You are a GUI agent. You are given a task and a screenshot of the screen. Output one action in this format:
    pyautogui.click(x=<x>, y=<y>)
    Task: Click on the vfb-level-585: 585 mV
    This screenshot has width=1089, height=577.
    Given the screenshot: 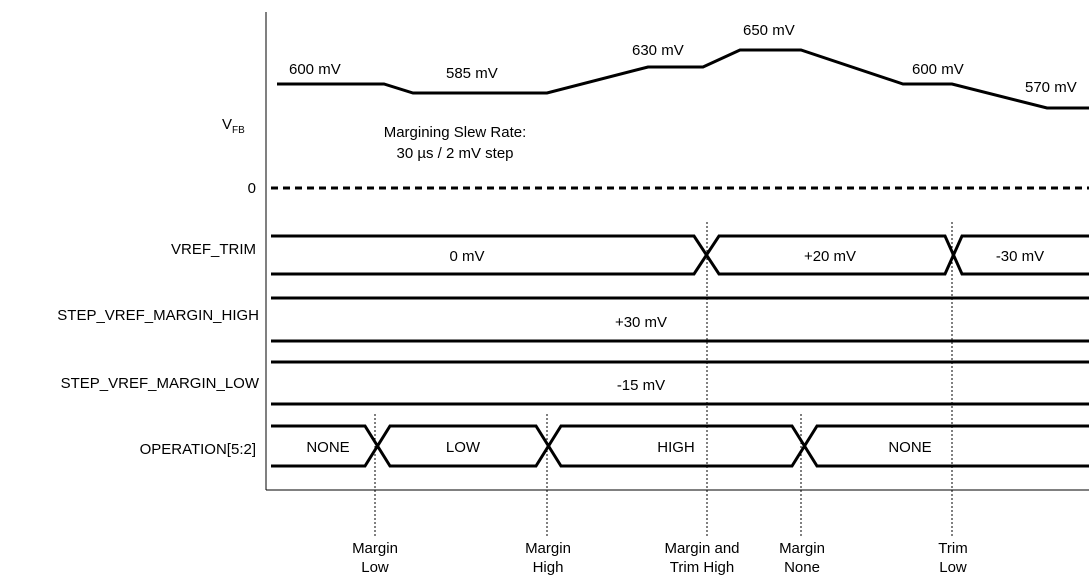 What is the action you would take?
    pyautogui.click(x=472, y=73)
    